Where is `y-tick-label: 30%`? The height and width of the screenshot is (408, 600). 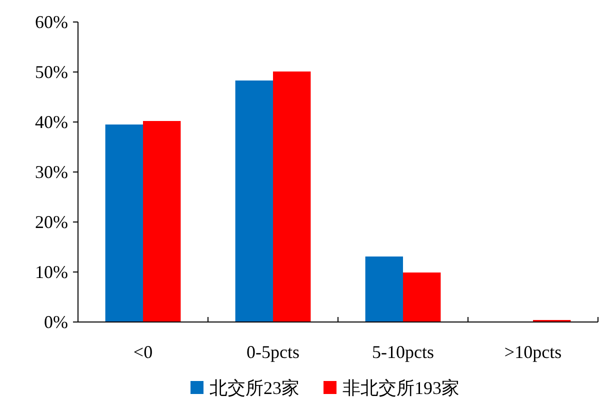
y-tick-label: 30% is located at coordinates (51, 172).